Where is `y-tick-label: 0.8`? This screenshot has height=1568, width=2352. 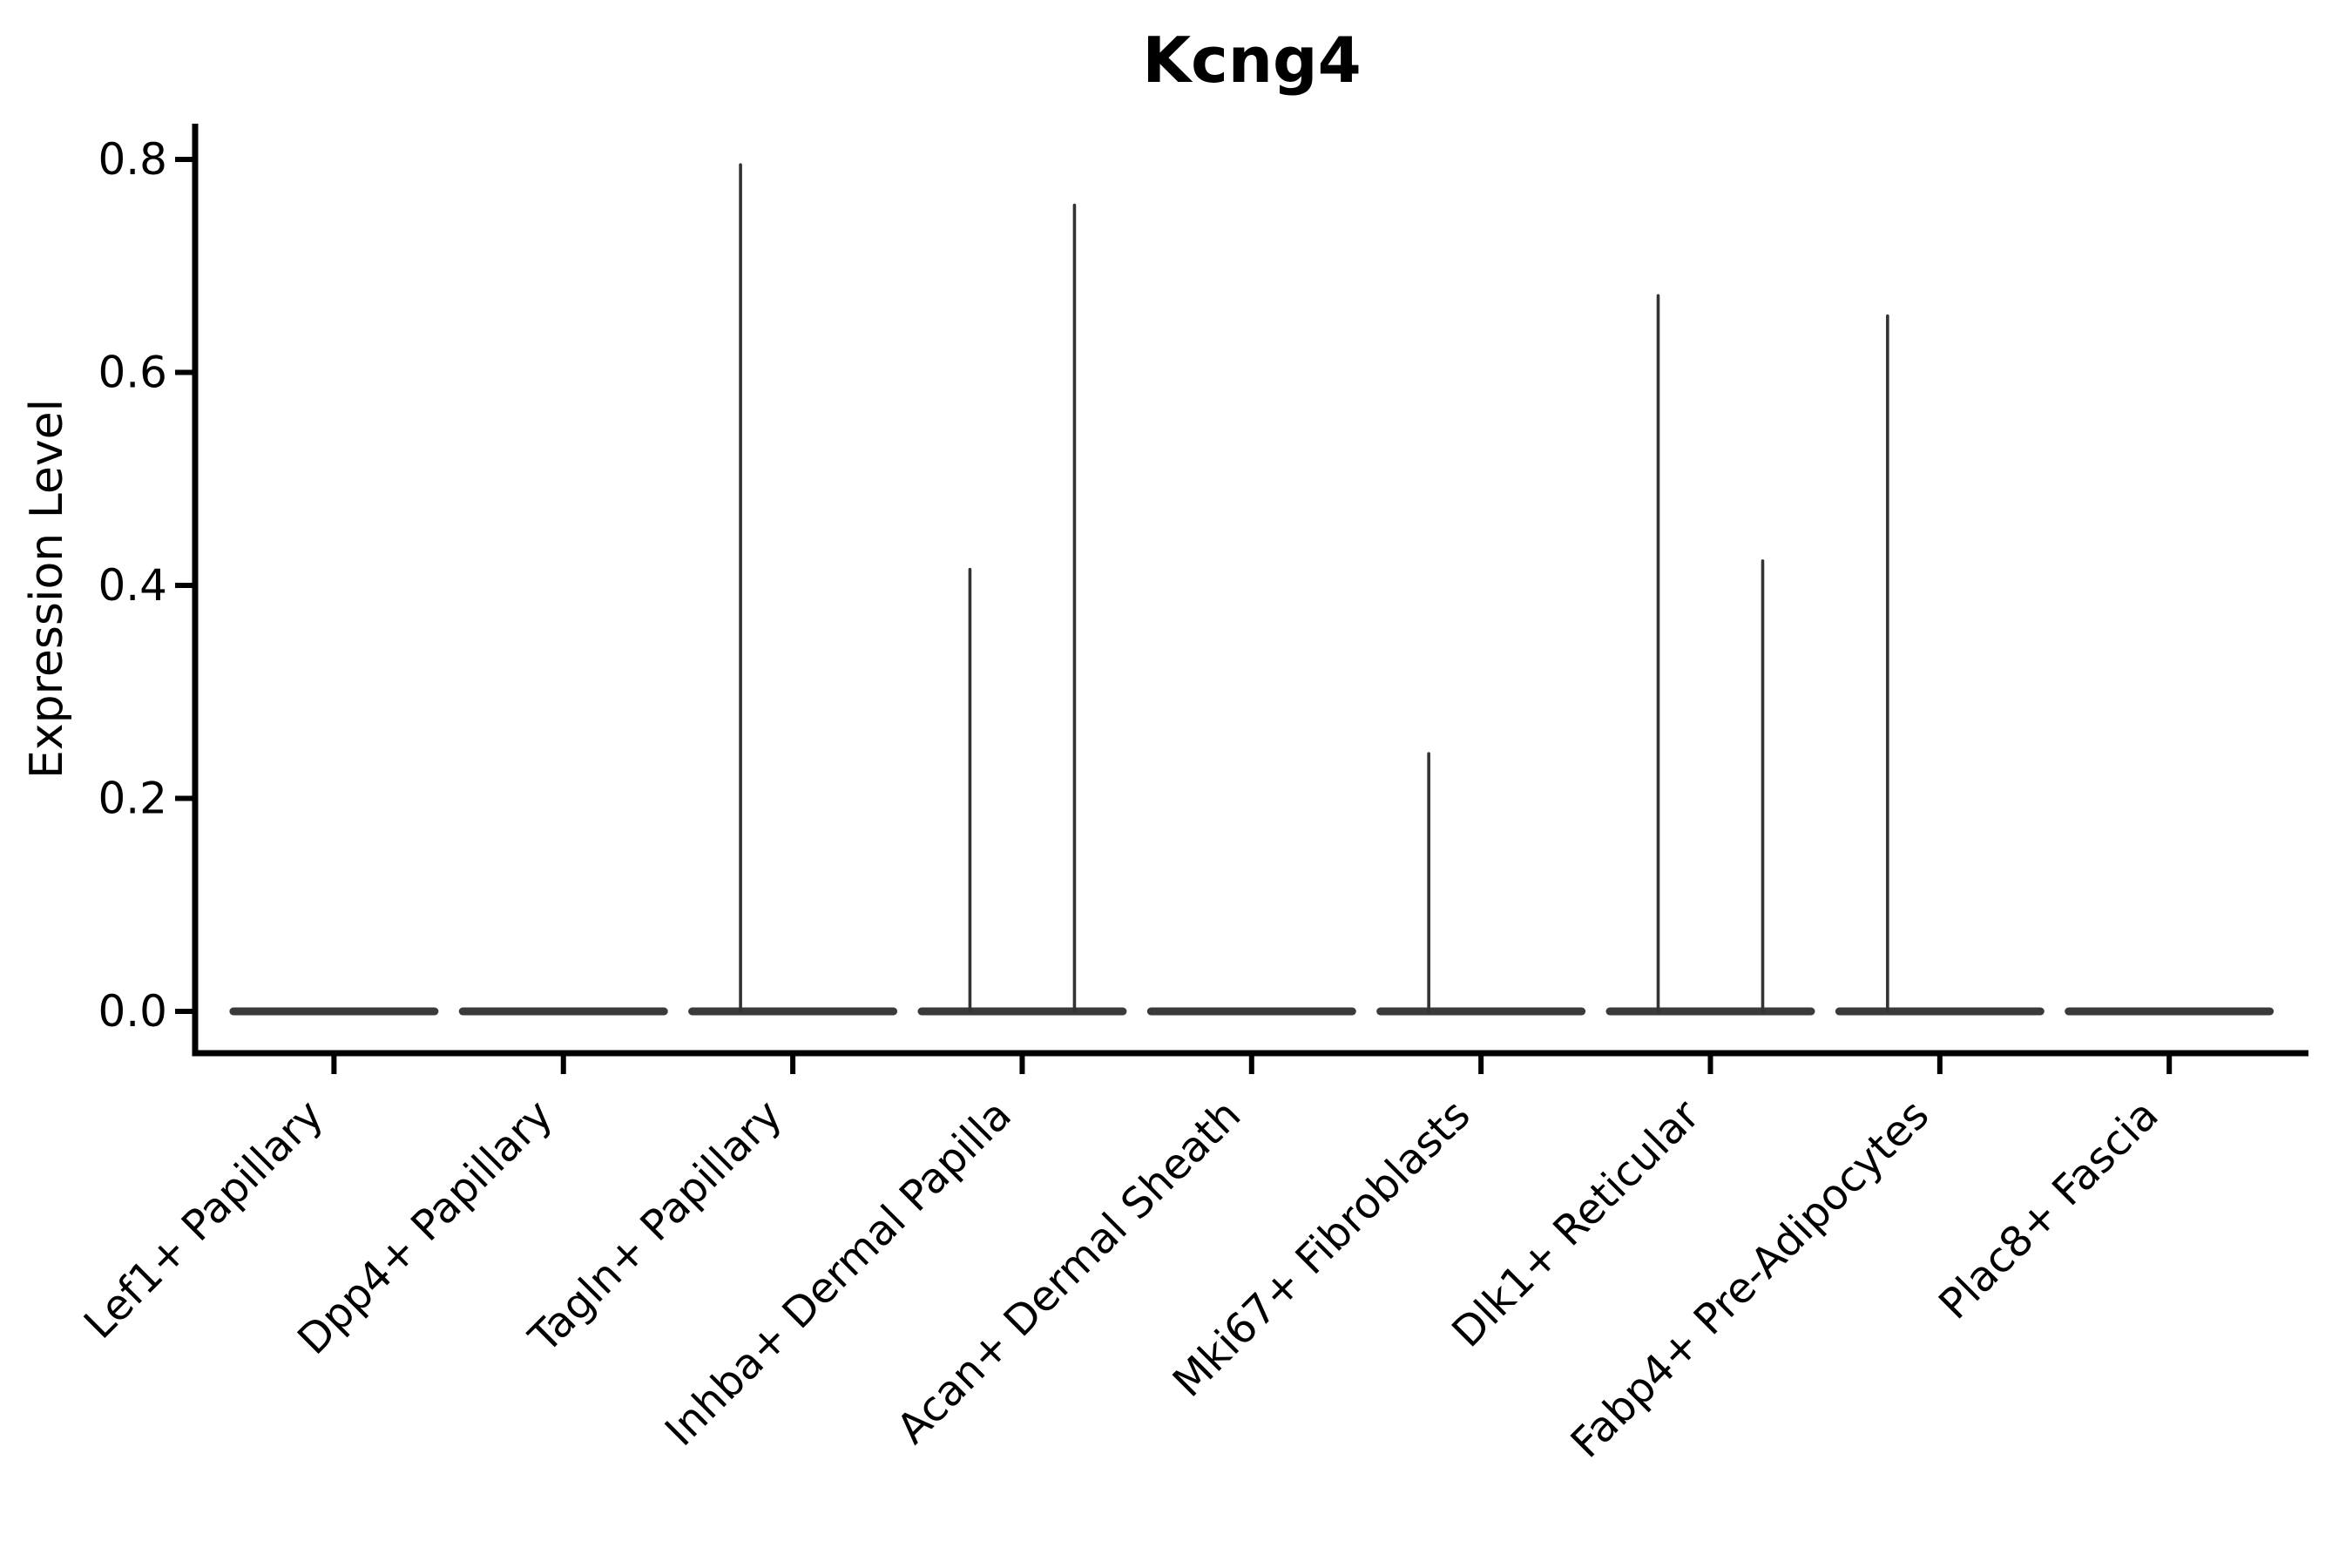 y-tick-label: 0.8 is located at coordinates (132, 159).